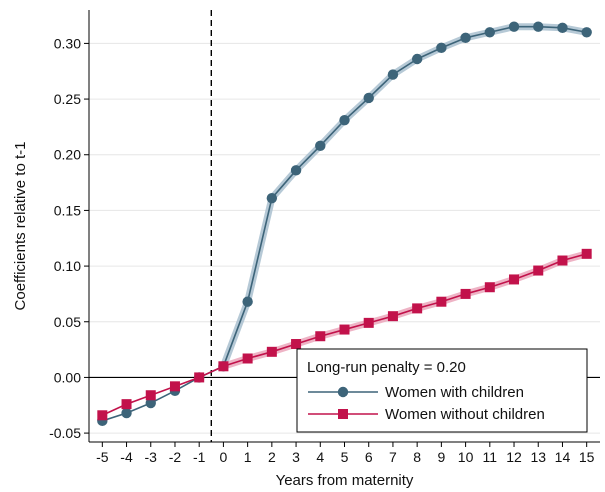 The width and height of the screenshot is (605, 492). What do you see at coordinates (343, 414) in the screenshot?
I see `legend-marker-without-children` at bounding box center [343, 414].